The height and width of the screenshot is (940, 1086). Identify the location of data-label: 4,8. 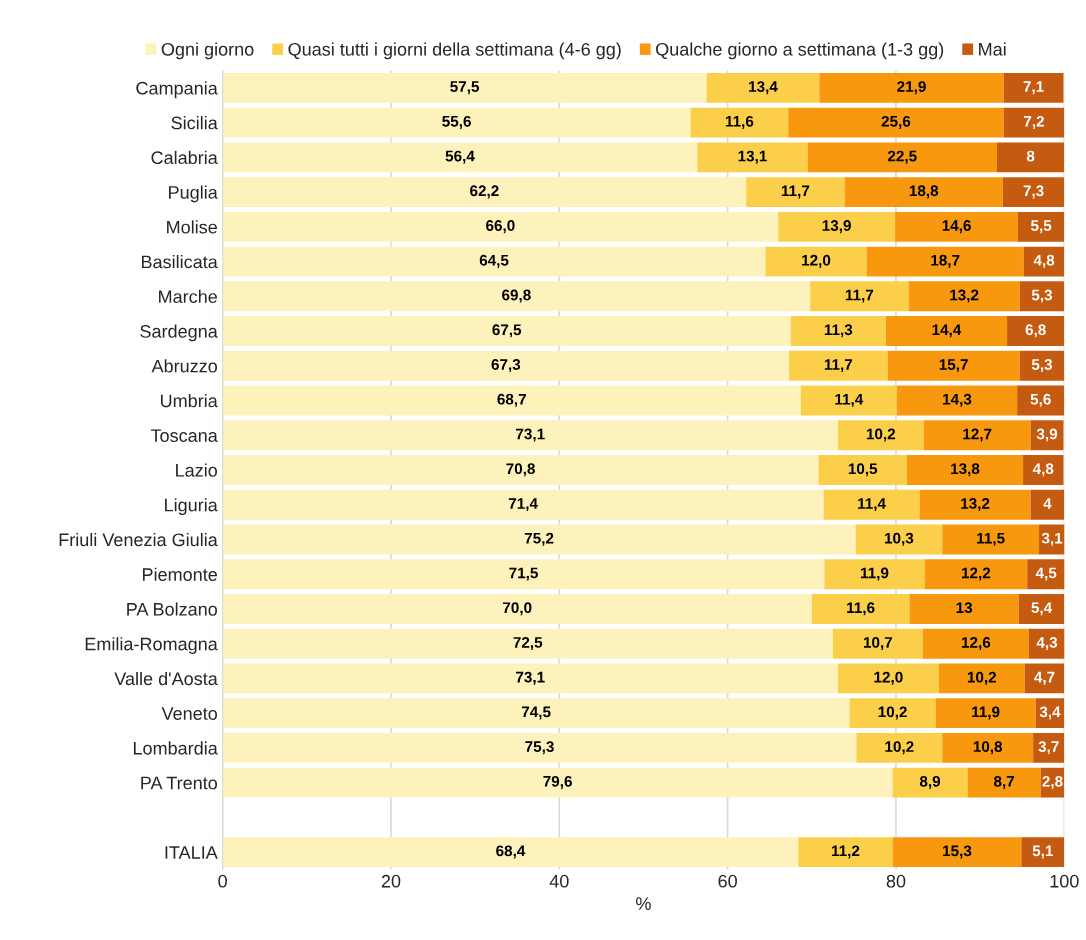
(1044, 261).